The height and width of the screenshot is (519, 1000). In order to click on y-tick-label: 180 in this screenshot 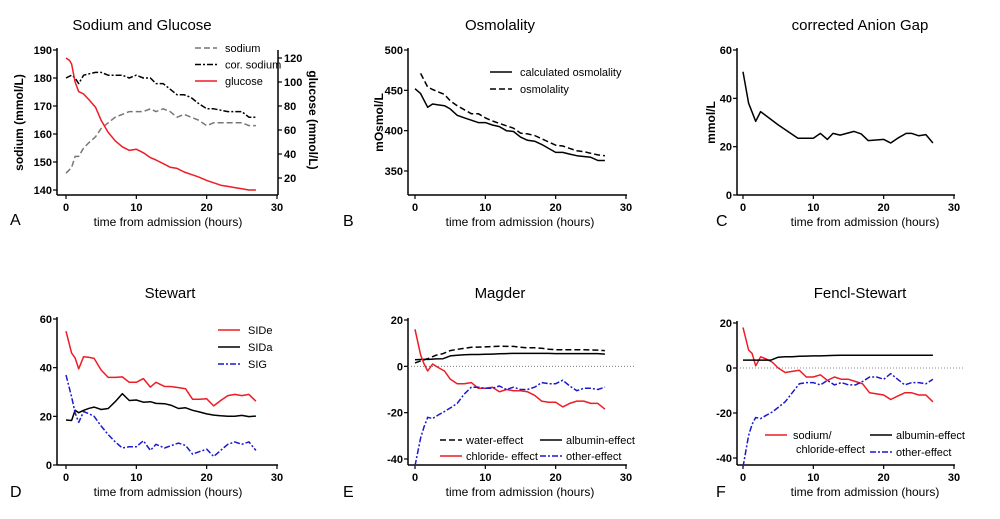, I will do `click(43, 79)`.